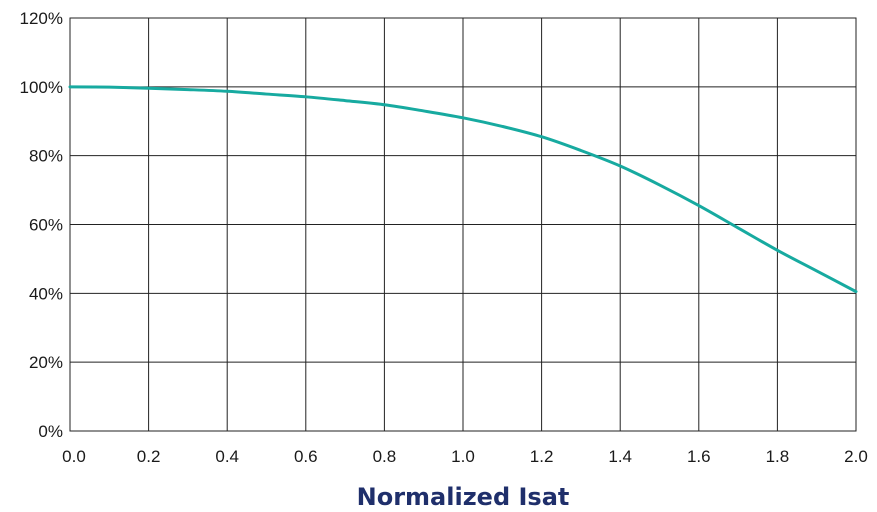 The width and height of the screenshot is (877, 512). What do you see at coordinates (46, 362) in the screenshot?
I see `y-tick-label: 20%` at bounding box center [46, 362].